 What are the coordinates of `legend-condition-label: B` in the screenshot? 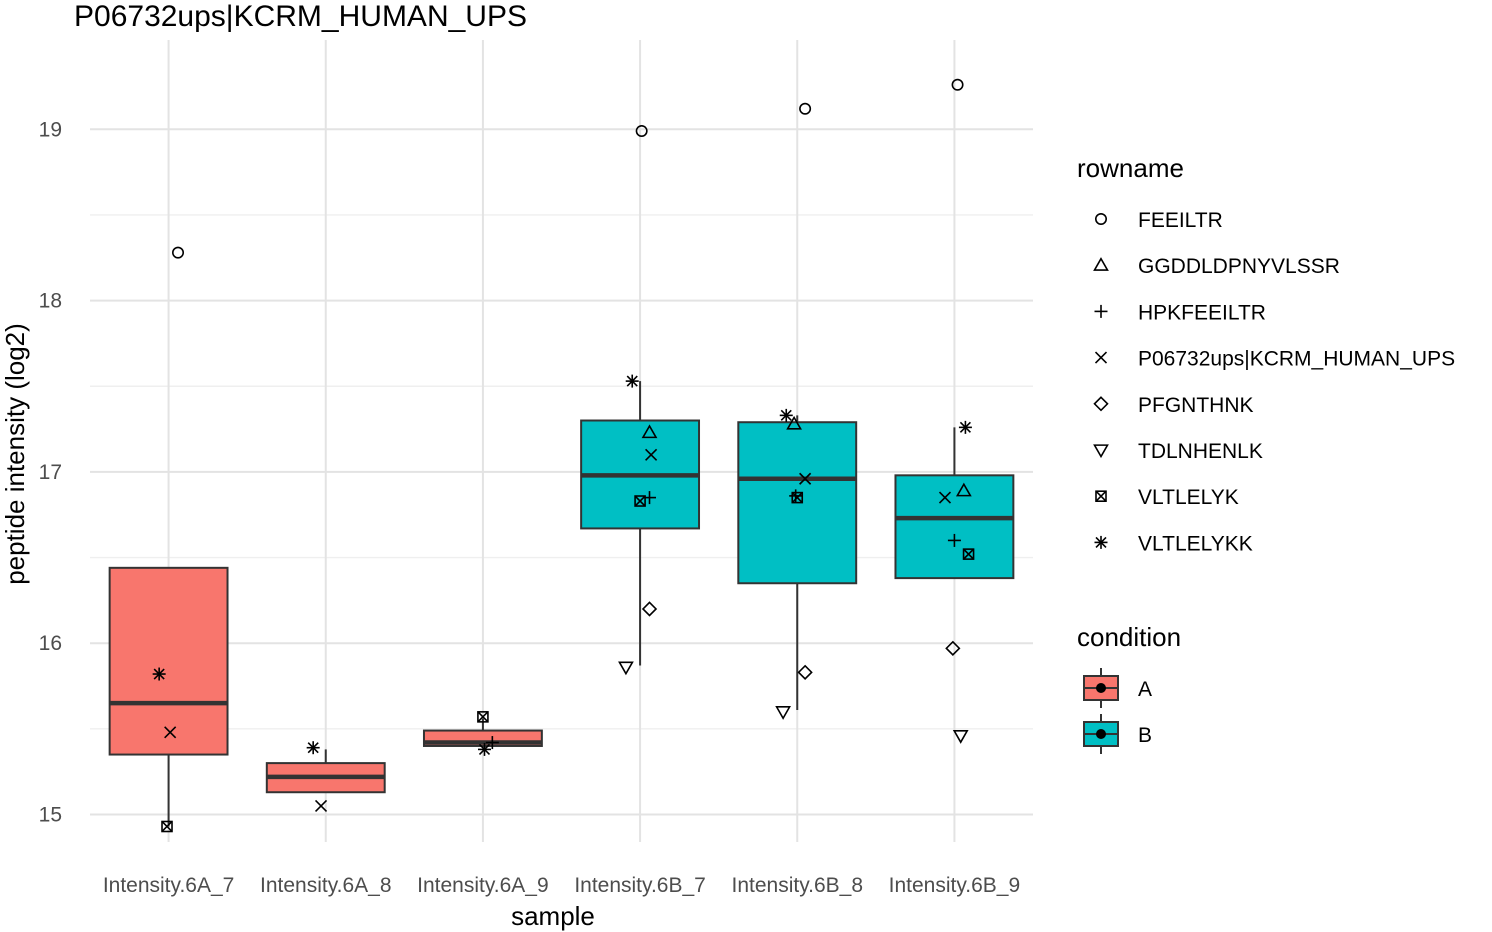 It's located at (1145, 735).